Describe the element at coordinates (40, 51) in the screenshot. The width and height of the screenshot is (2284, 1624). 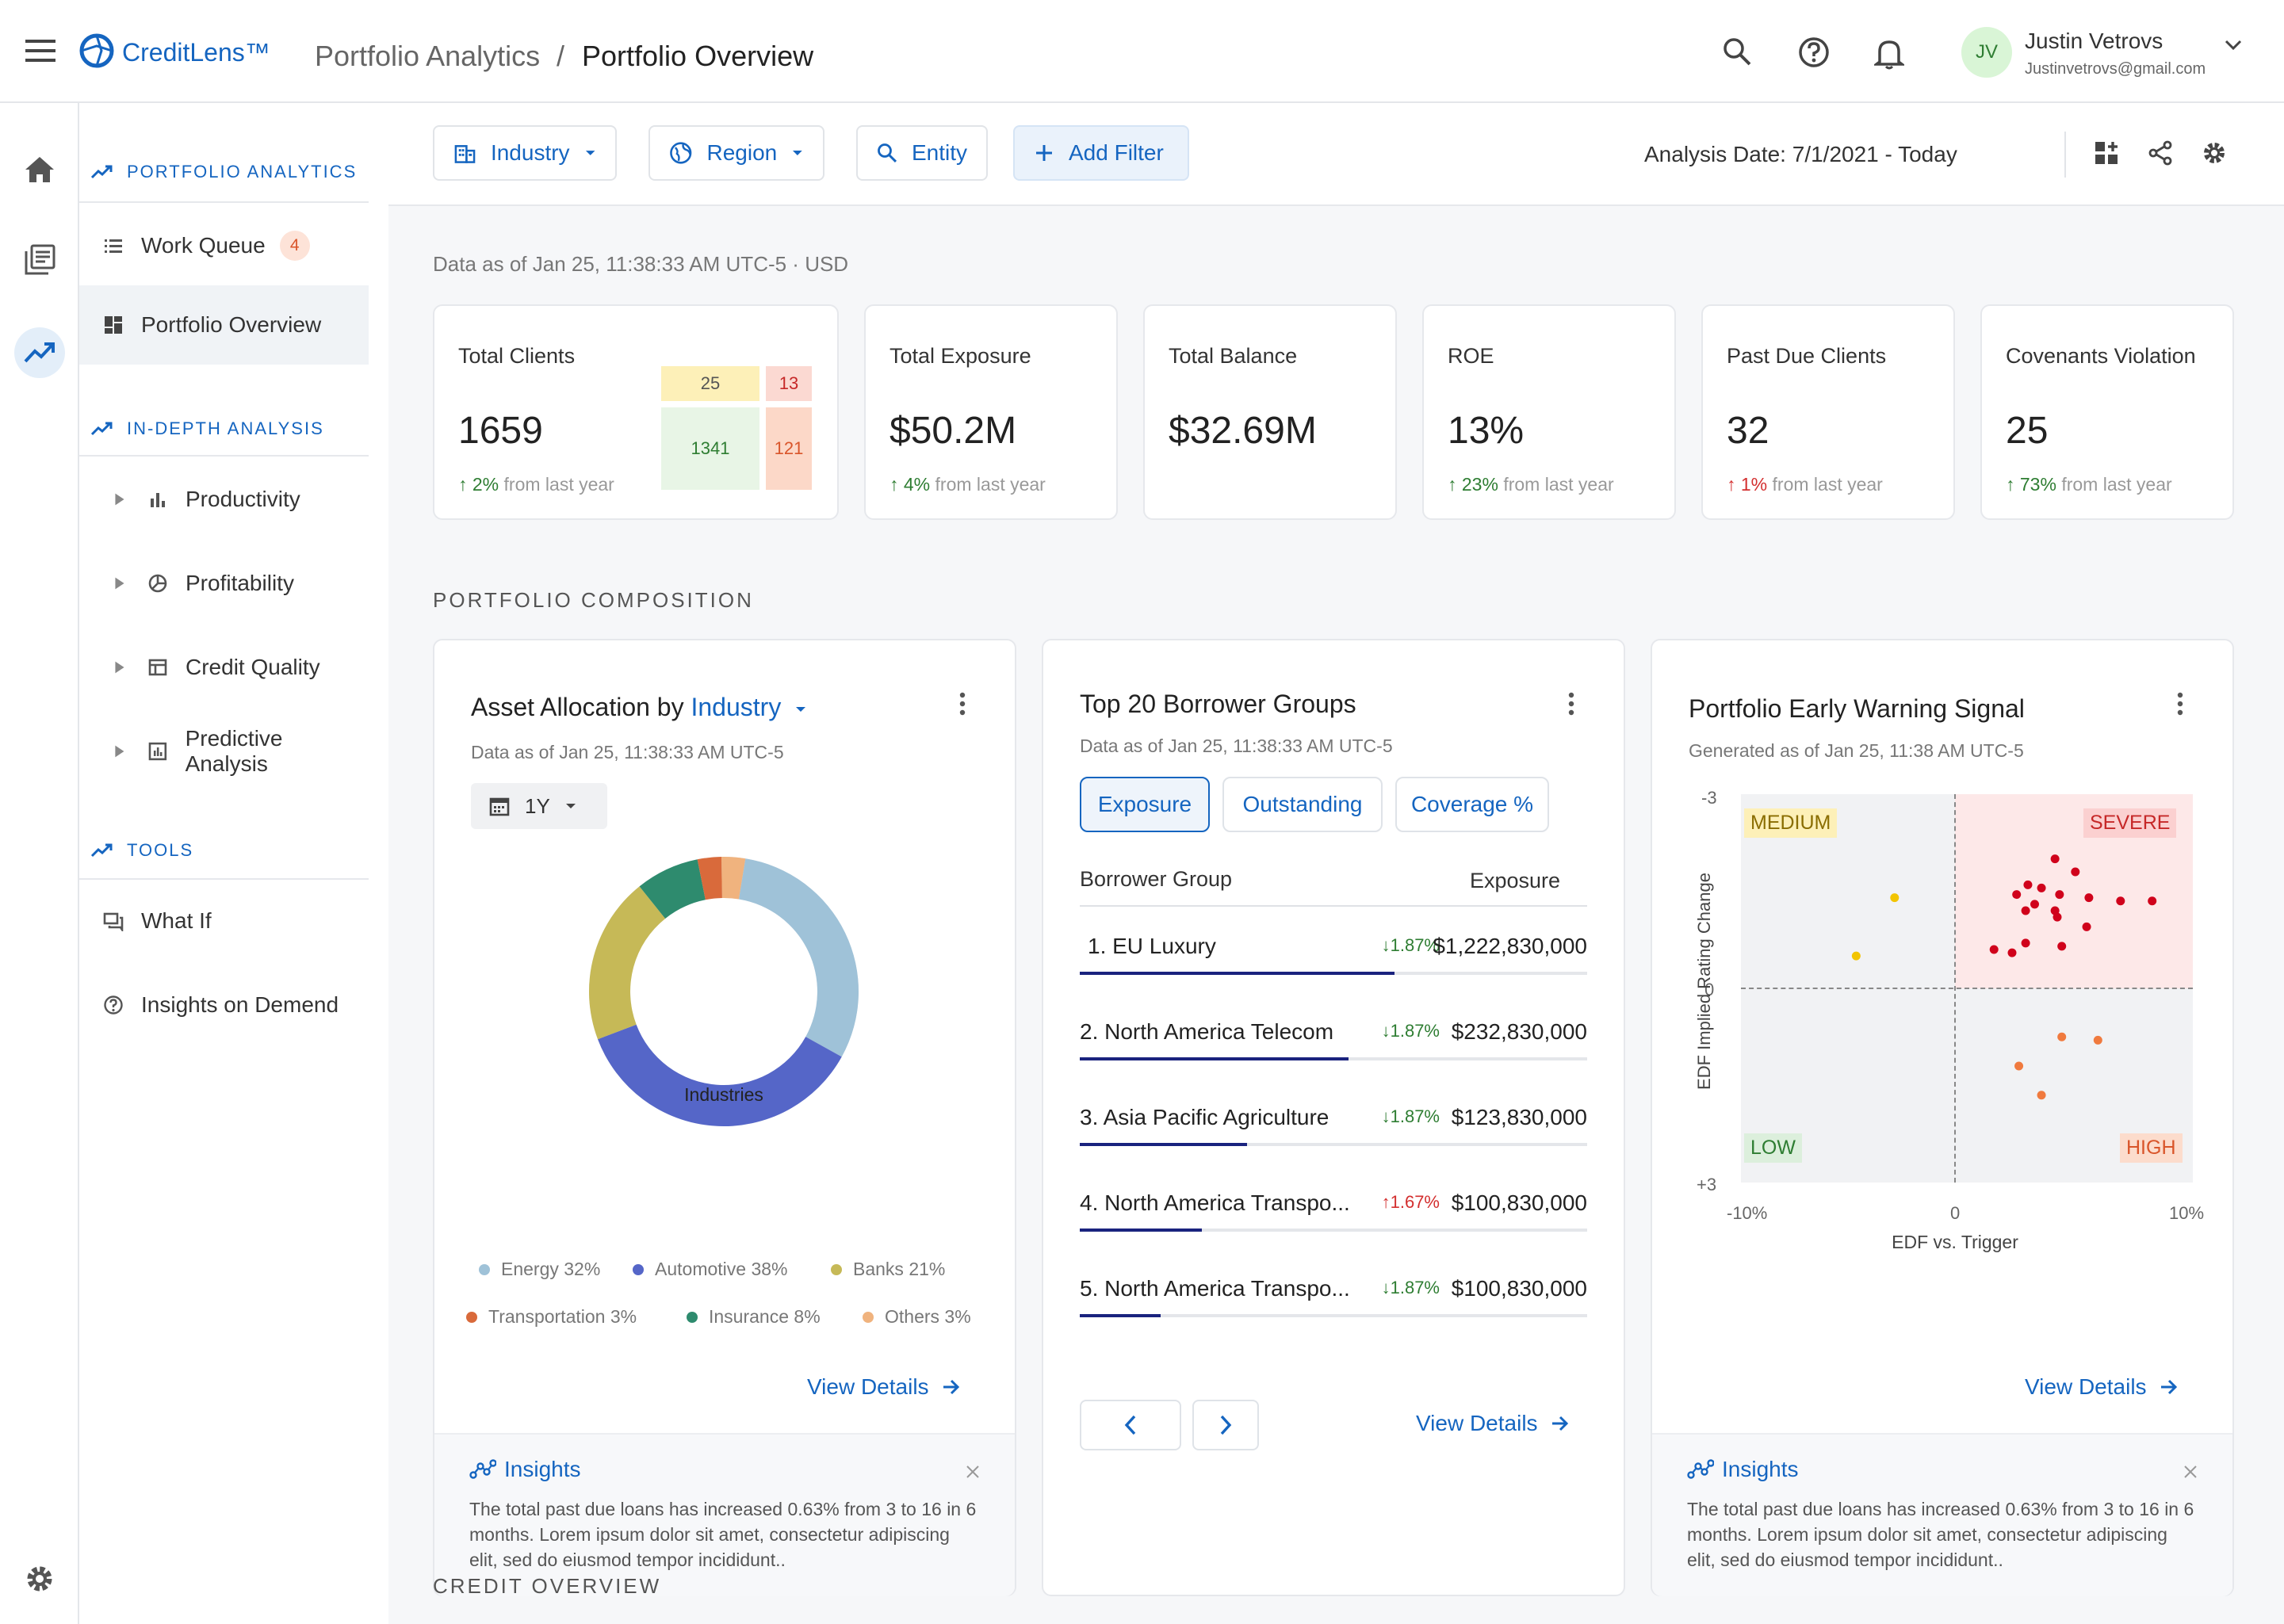
I see `menu-icon` at that location.